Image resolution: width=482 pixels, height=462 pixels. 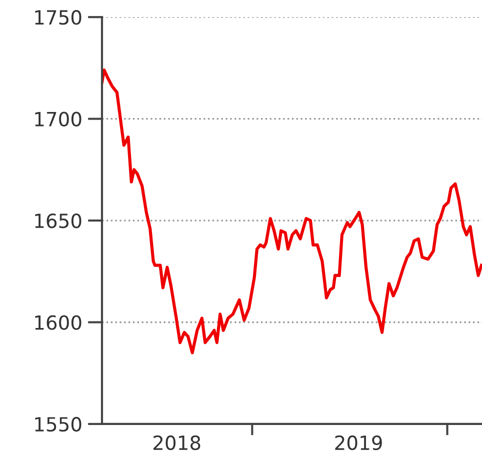 I want to click on x-tick-label: 2019, so click(x=358, y=442).